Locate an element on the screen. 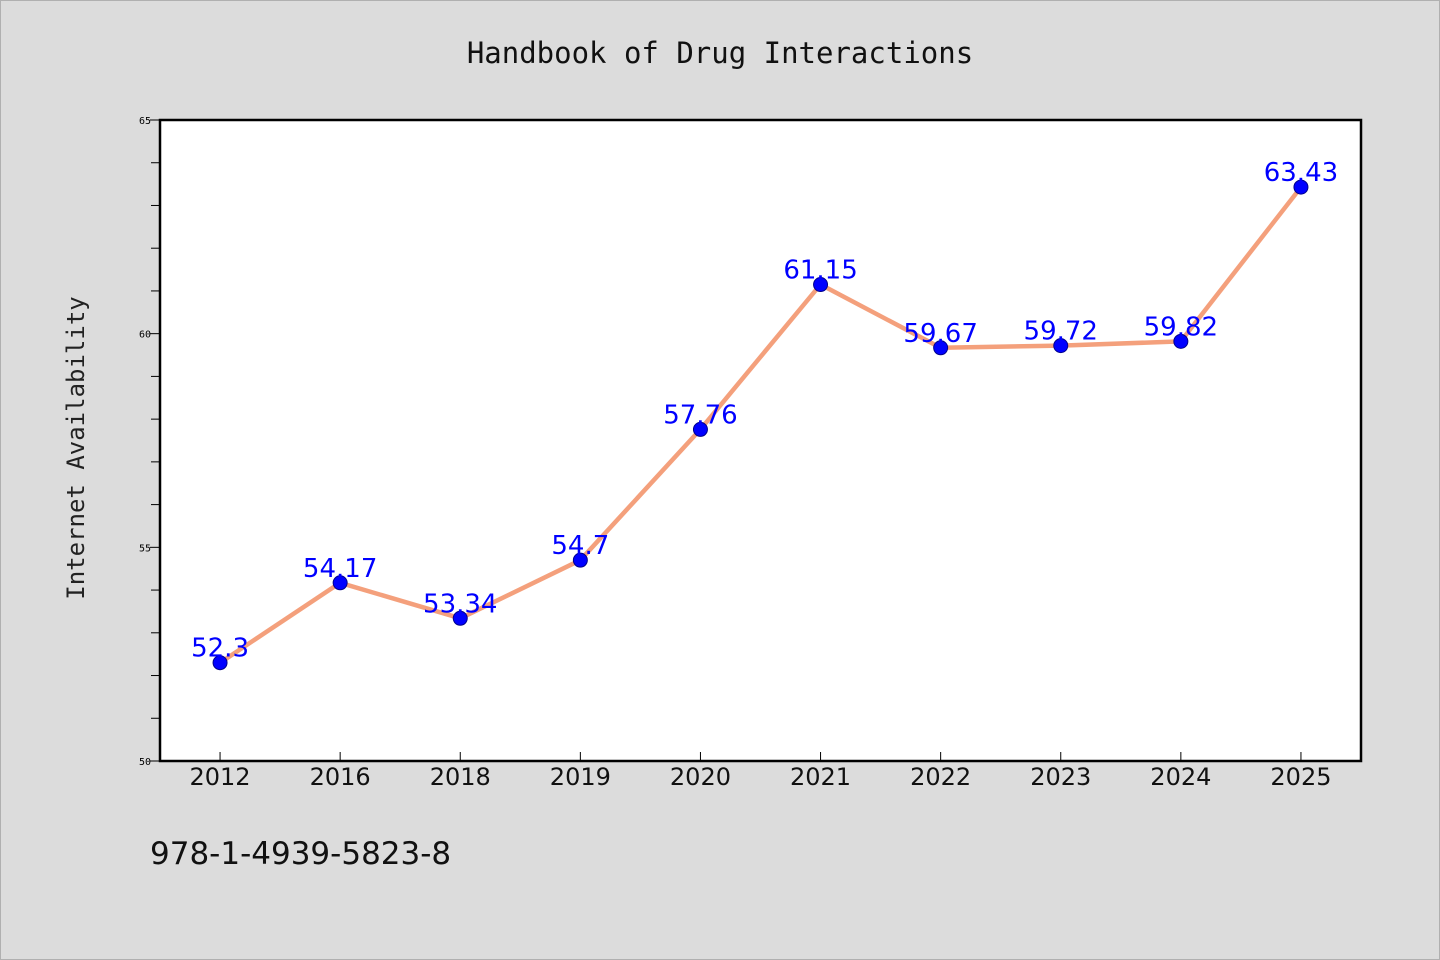  data-label: 52.3 is located at coordinates (220, 649).